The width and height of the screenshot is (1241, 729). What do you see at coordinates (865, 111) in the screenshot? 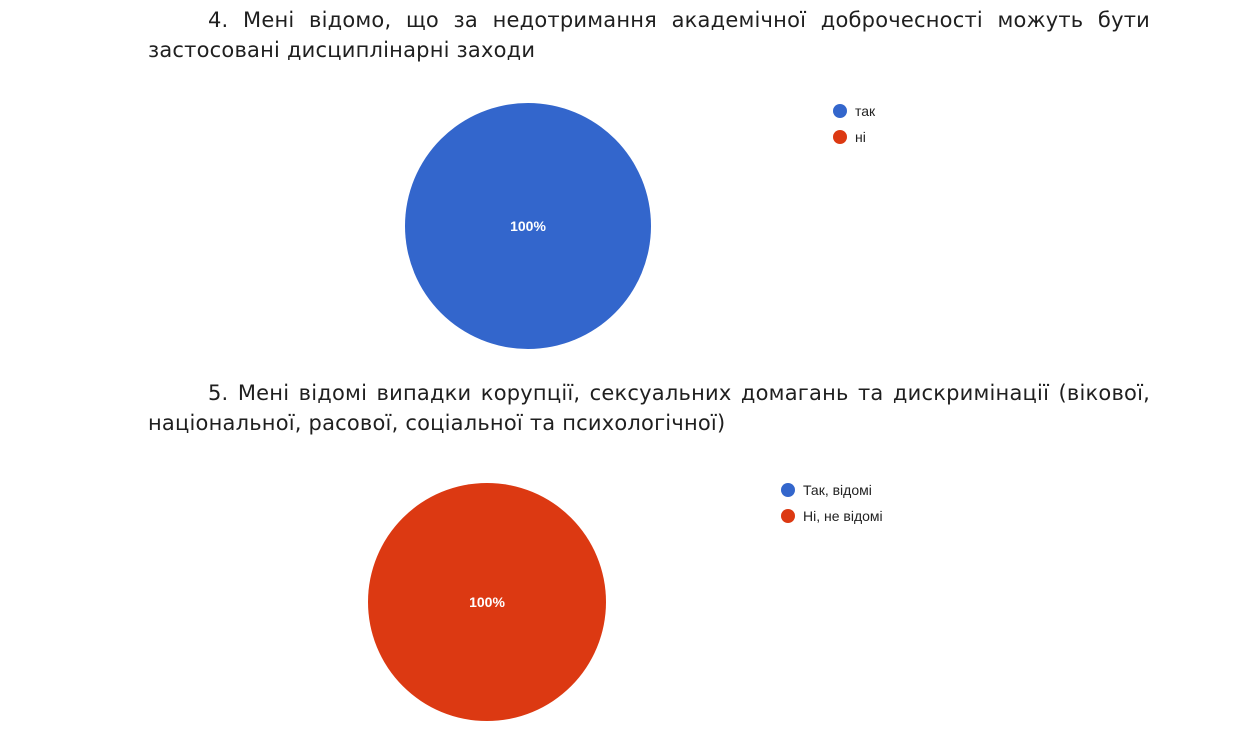
I see `legend-label-так: так` at bounding box center [865, 111].